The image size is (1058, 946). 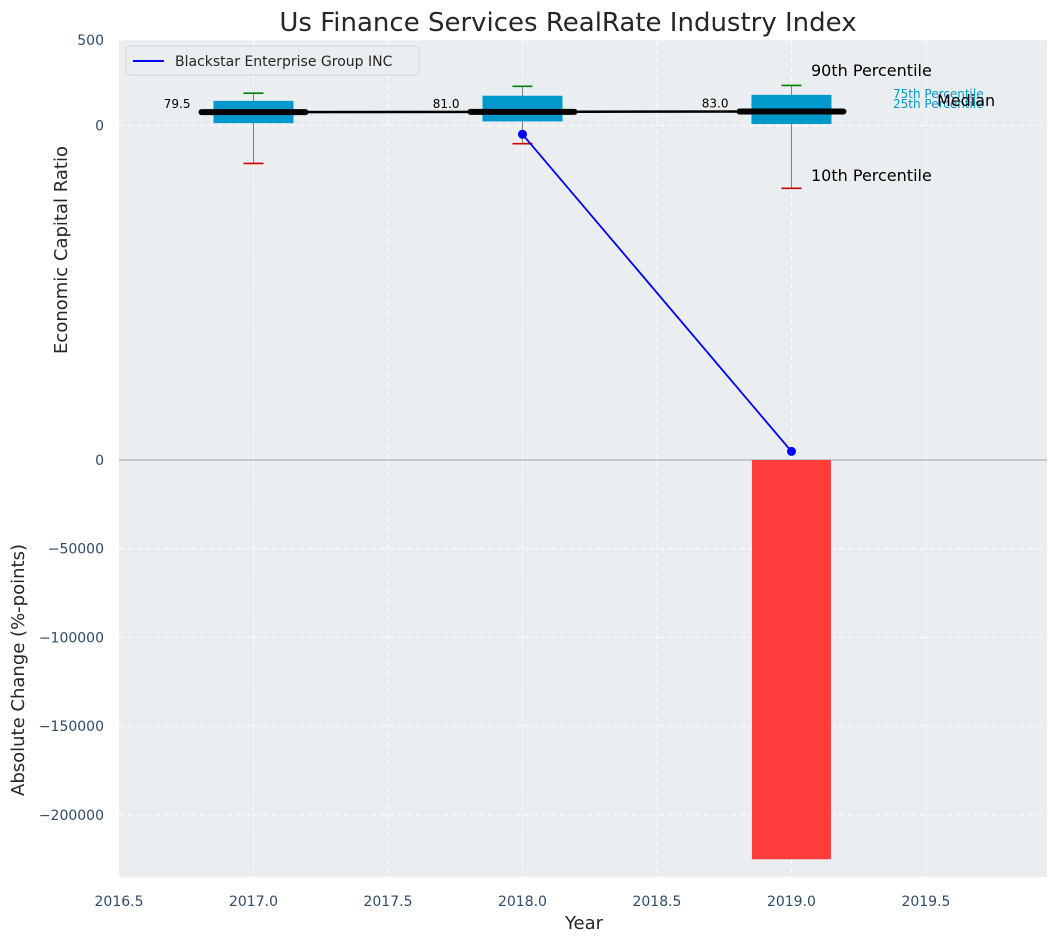 I want to click on legend-entry: Blackstar Enterprise Group INC, so click(x=284, y=62).